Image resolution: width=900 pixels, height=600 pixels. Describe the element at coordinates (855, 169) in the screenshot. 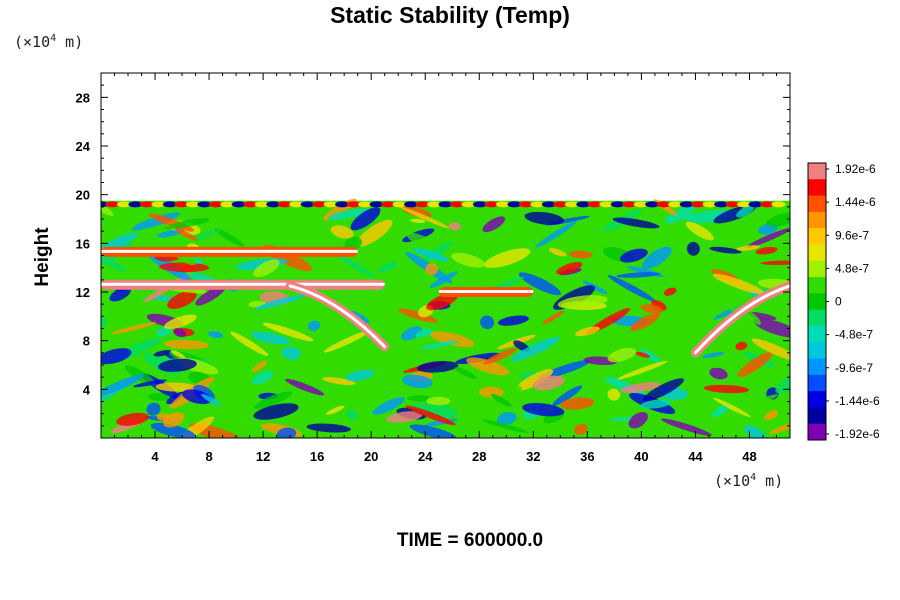

I see `colorbar-label: 1.92e-6` at that location.